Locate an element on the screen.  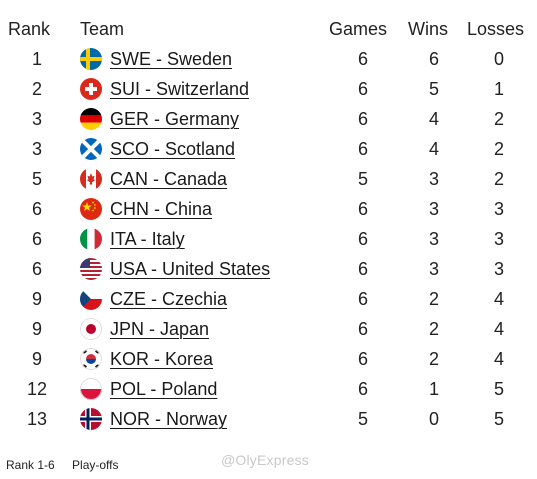
china-flag-icon is located at coordinates (91, 209).